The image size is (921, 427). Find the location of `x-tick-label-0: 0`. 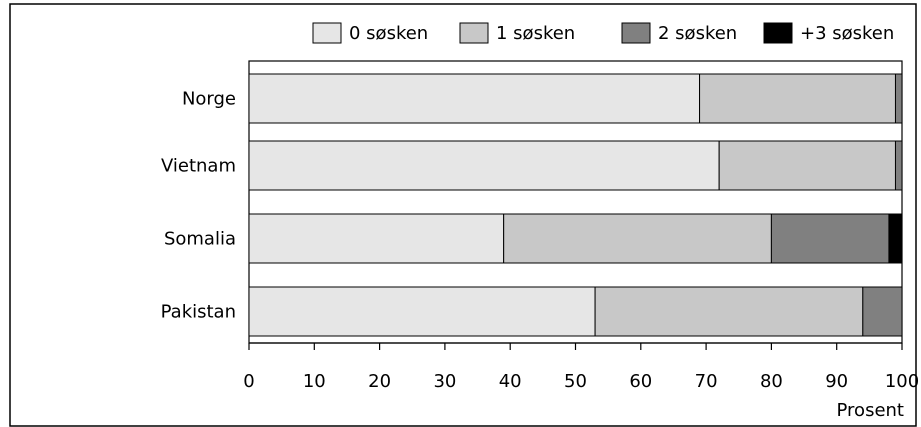

x-tick-label-0: 0 is located at coordinates (248, 381).